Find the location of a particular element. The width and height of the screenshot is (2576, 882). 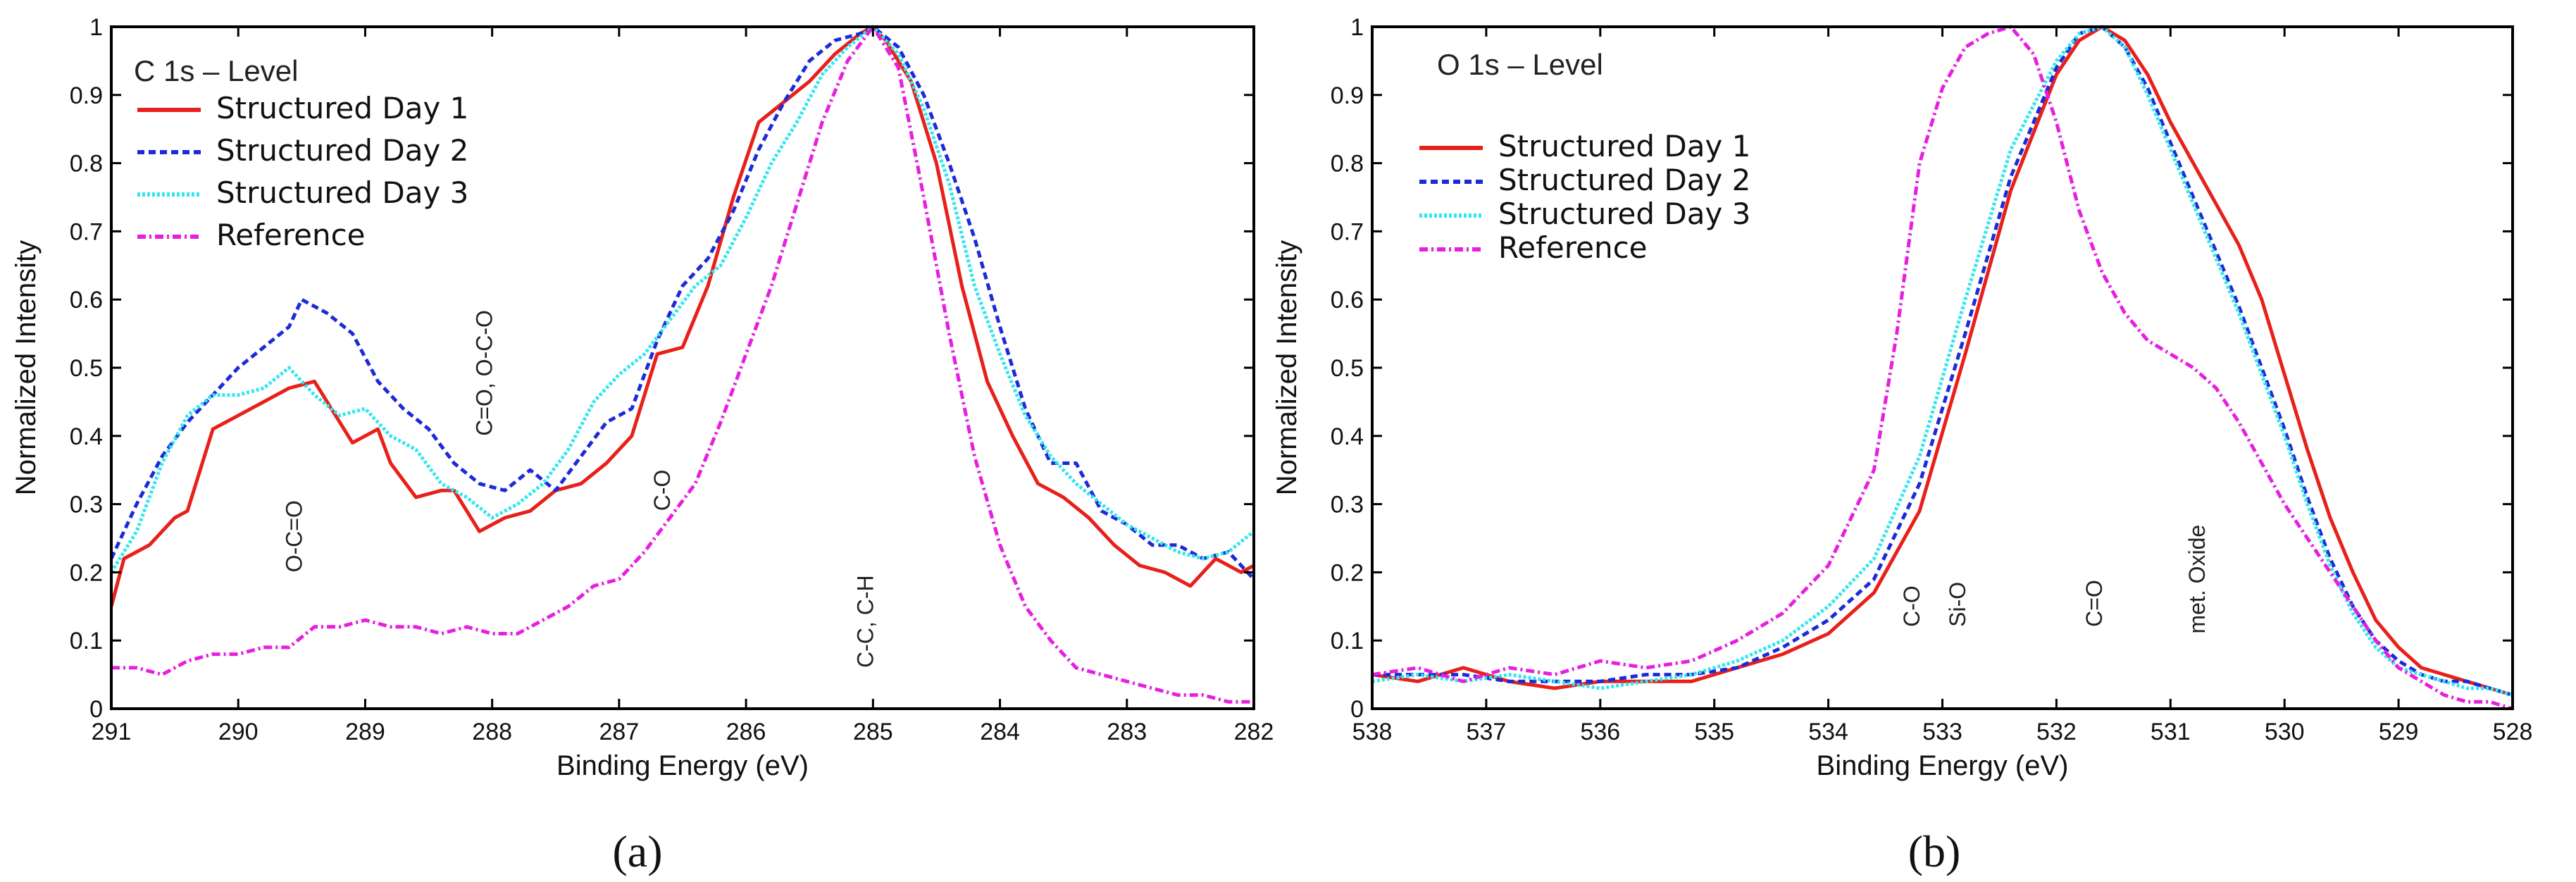

x-tick-label: 288 is located at coordinates (492, 732).